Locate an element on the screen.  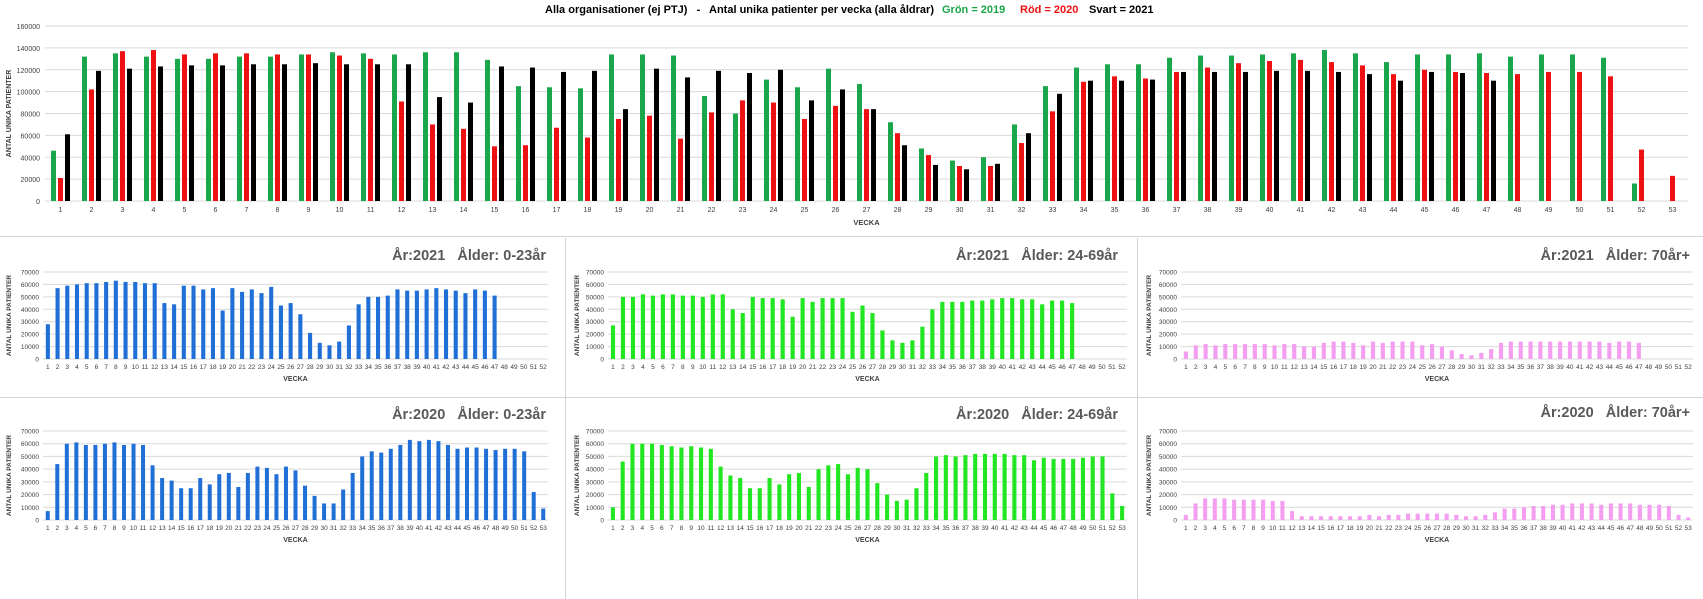
sub-x-tick-label: 20 is located at coordinates (799, 528).